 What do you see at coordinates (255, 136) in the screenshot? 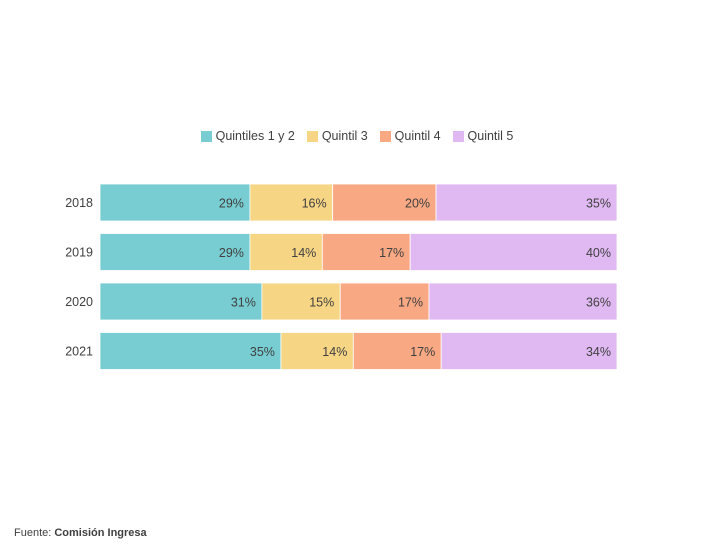
I see `legend-label: Quintiles 1 y 2` at bounding box center [255, 136].